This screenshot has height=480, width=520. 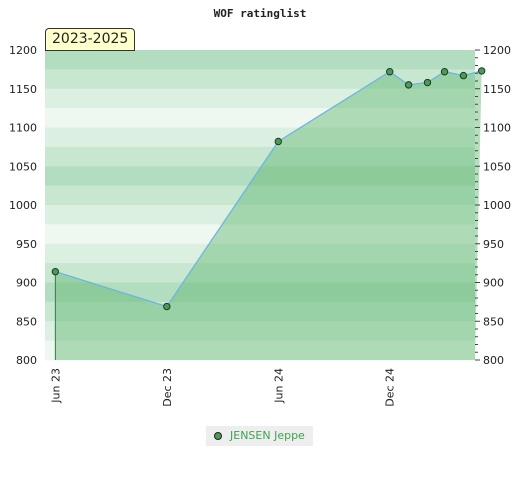 I want to click on x-tick-label: Dec 23, so click(x=167, y=387).